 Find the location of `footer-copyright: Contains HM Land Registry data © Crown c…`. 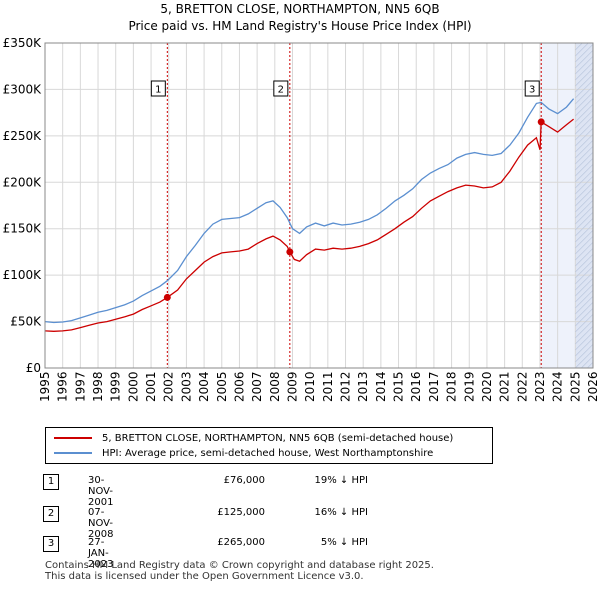

footer-copyright: Contains HM Land Registry data © Crown c… is located at coordinates (239, 565).